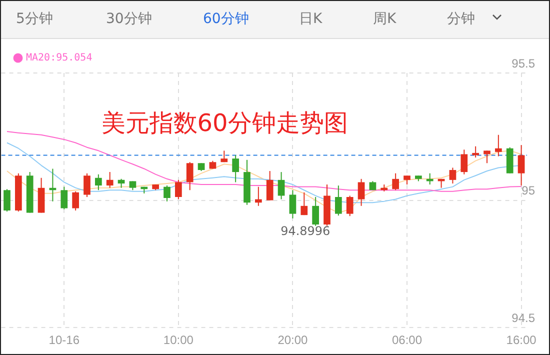  I want to click on x-tick-label: 10-16, so click(64, 340).